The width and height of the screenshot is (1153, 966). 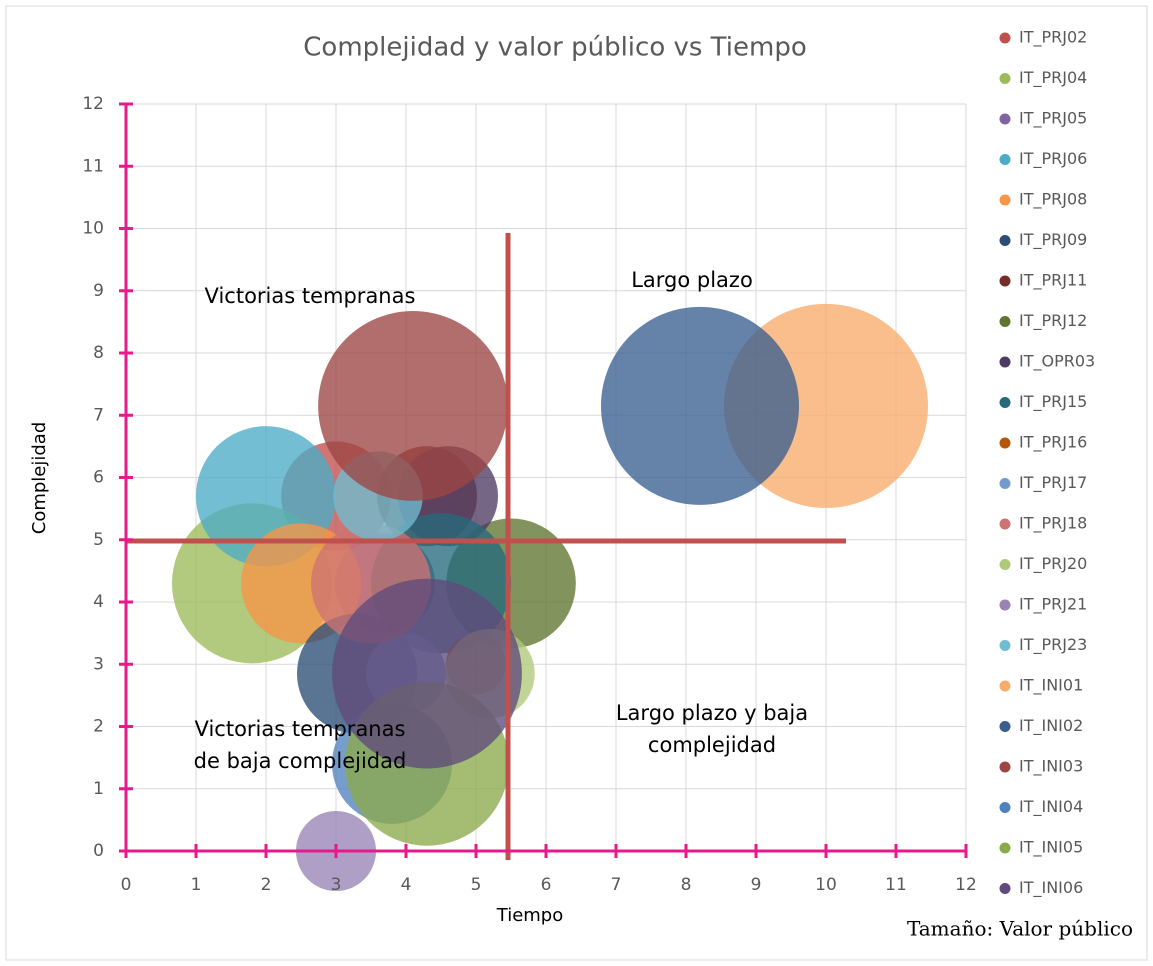 I want to click on legend-label: IT_INI04, so click(x=1051, y=807).